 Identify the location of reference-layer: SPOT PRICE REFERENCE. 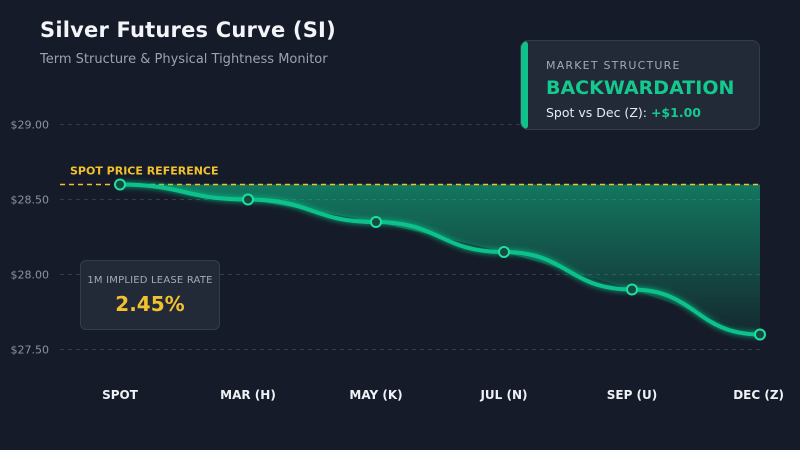
(410, 175).